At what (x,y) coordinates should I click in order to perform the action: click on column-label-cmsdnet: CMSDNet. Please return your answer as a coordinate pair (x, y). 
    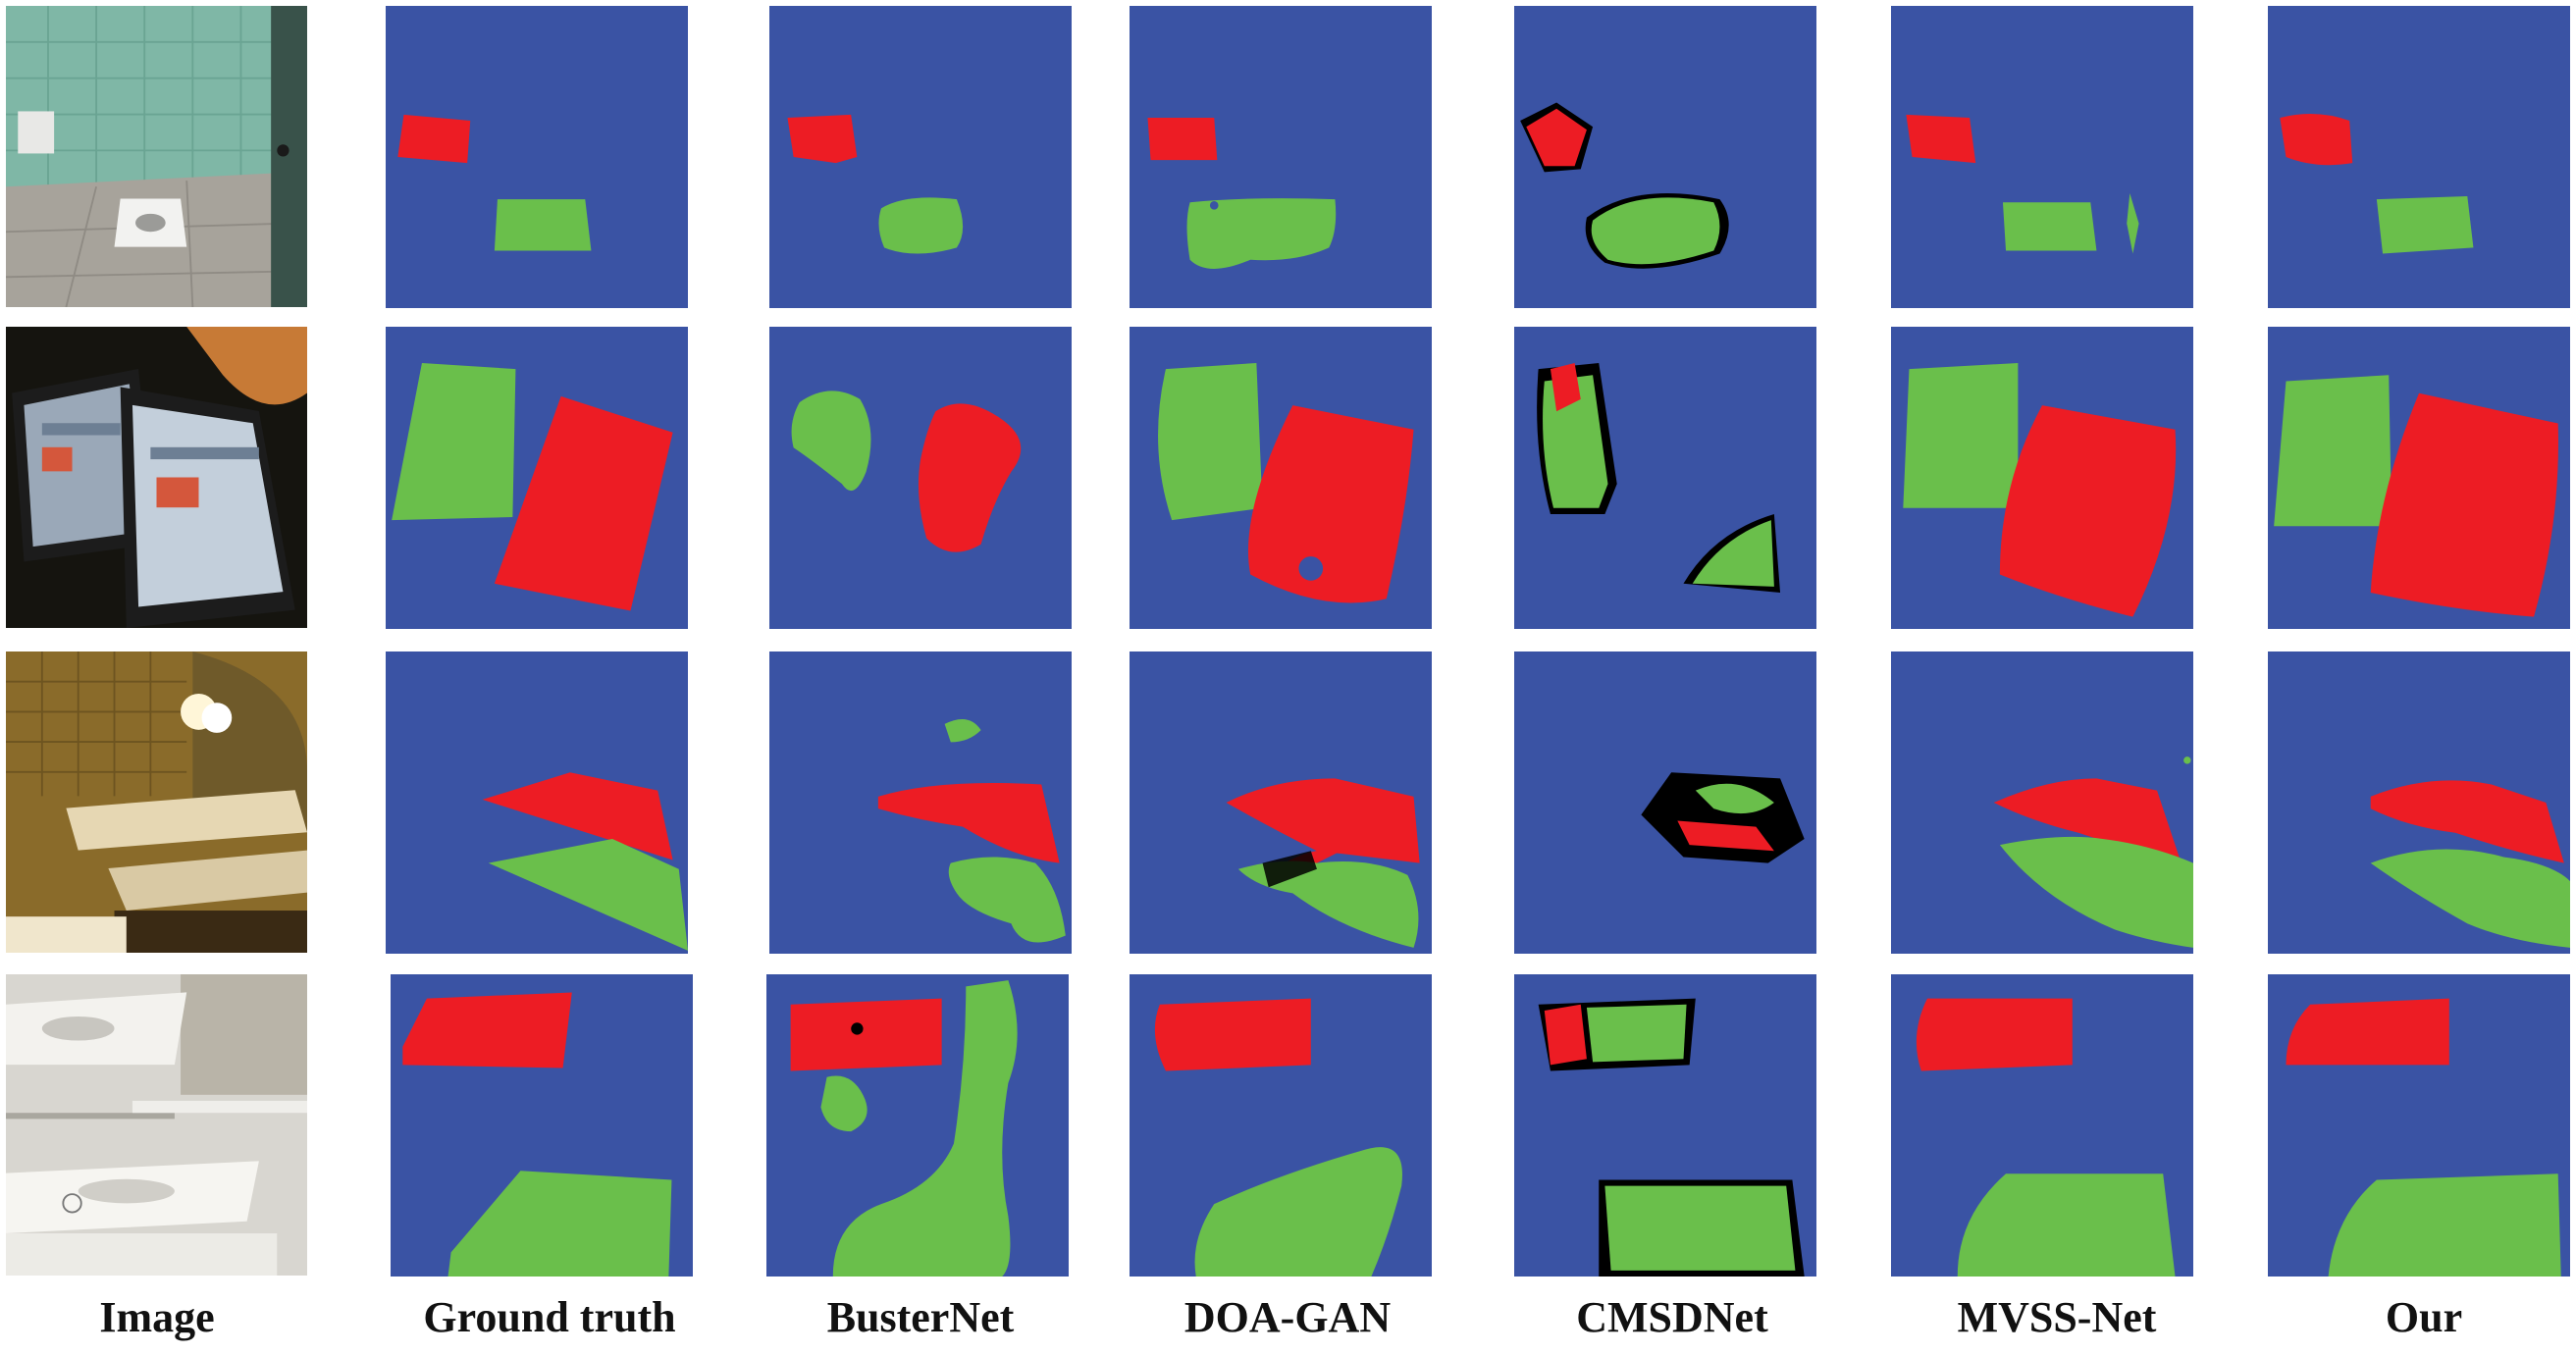
    Looking at the image, I should click on (1672, 1317).